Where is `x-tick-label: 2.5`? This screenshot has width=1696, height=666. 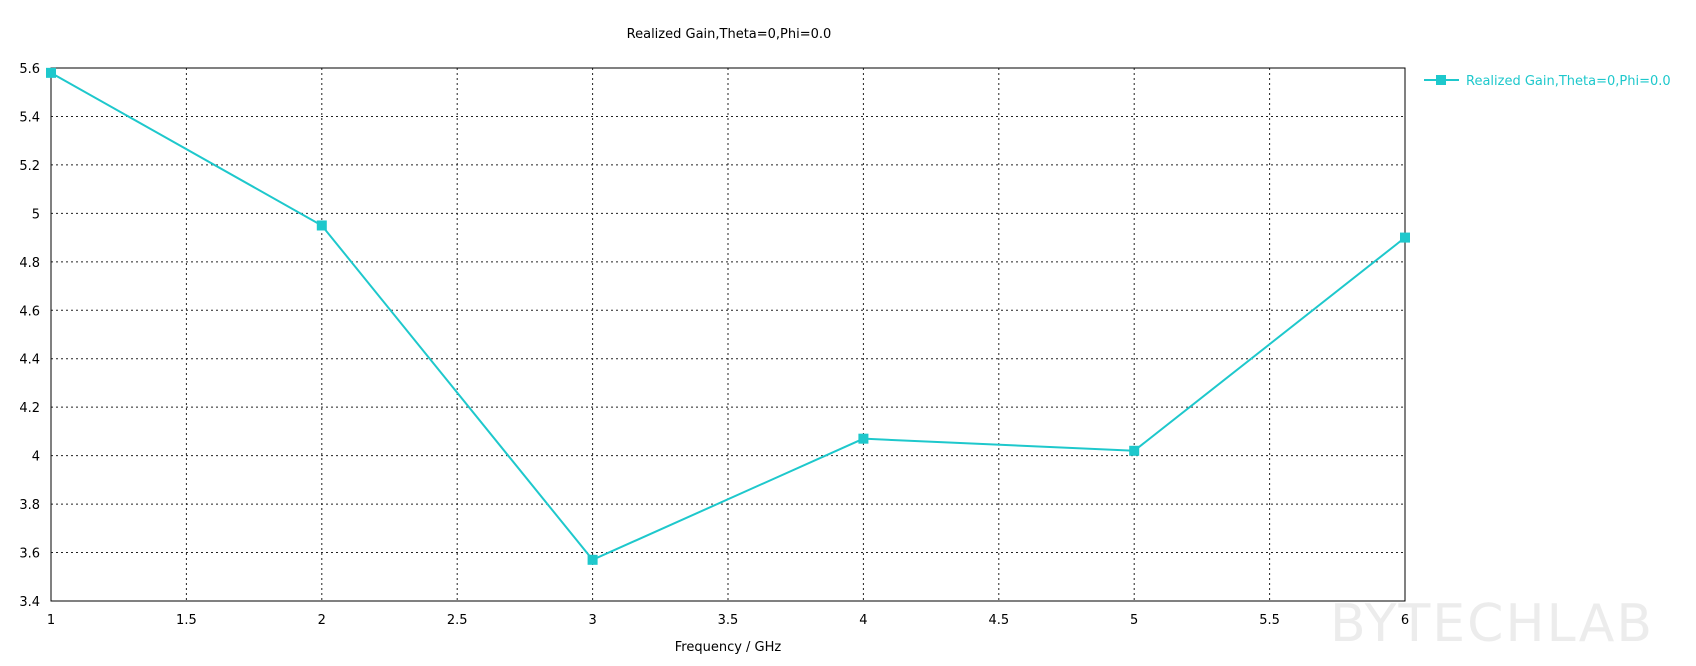
x-tick-label: 2.5 is located at coordinates (457, 620).